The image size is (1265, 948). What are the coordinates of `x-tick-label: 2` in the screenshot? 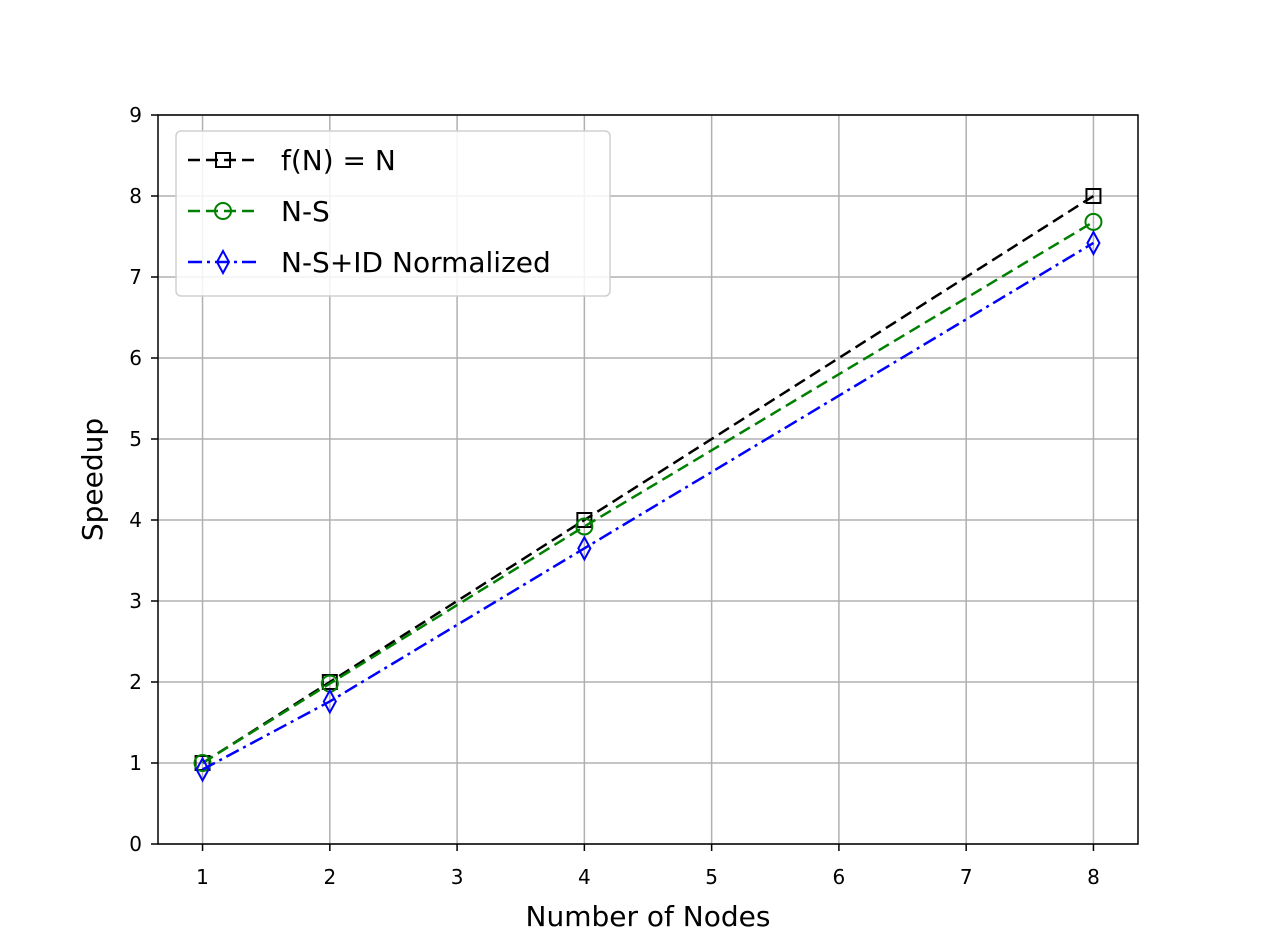 It's located at (329, 877).